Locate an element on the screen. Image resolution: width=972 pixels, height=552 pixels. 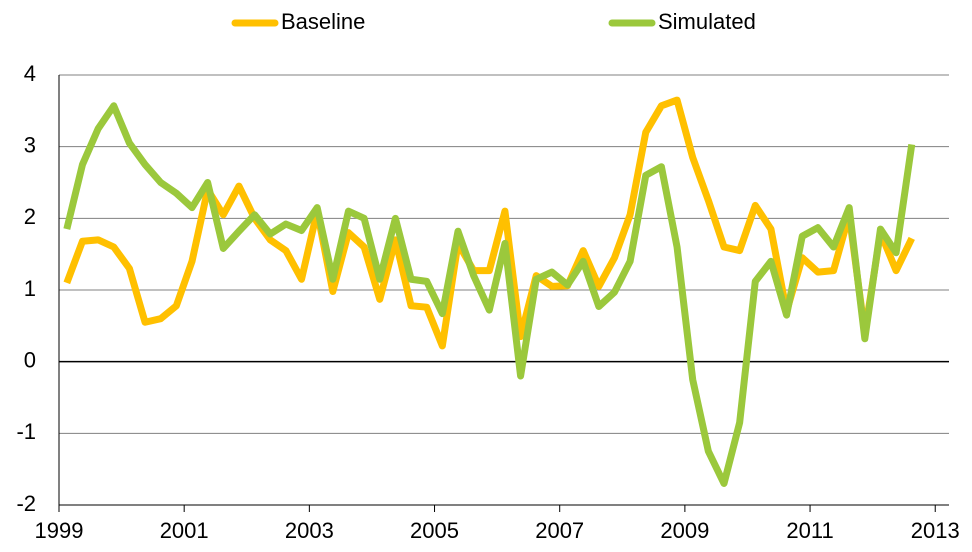
x-tick-label: 2005 is located at coordinates (434, 530).